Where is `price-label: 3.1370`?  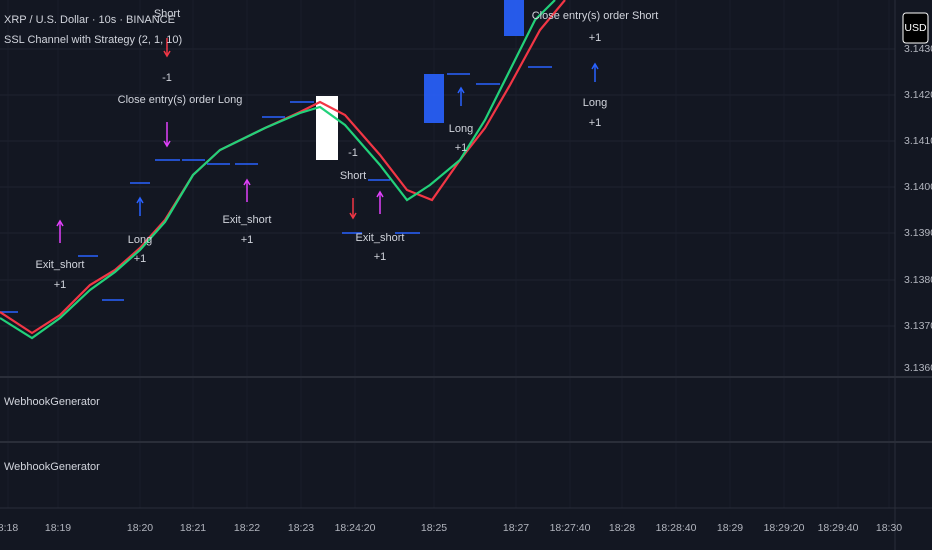
price-label: 3.1370 is located at coordinates (918, 326).